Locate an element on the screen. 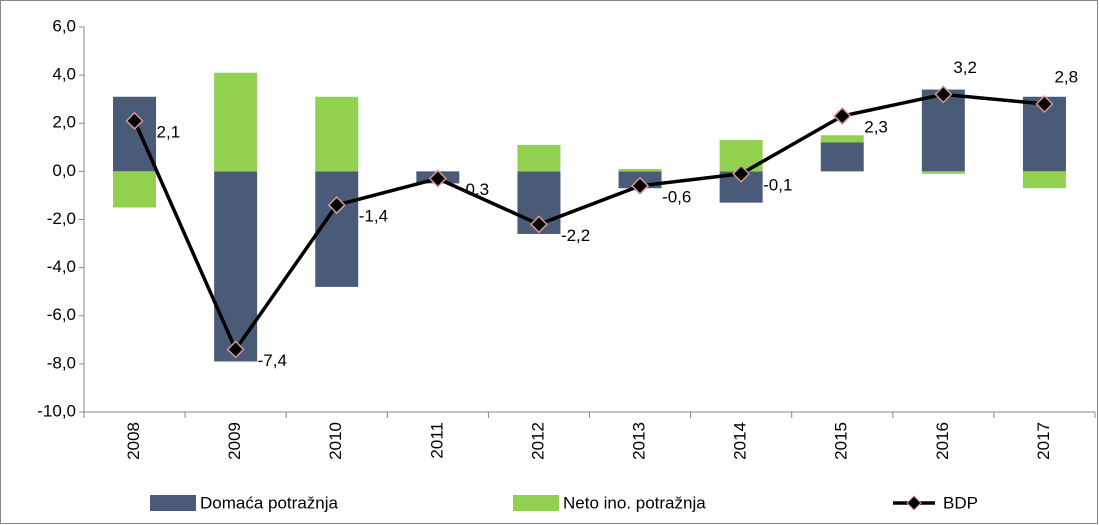 This screenshot has height=525, width=1099. x-tick-label: 2010 is located at coordinates (335, 441).